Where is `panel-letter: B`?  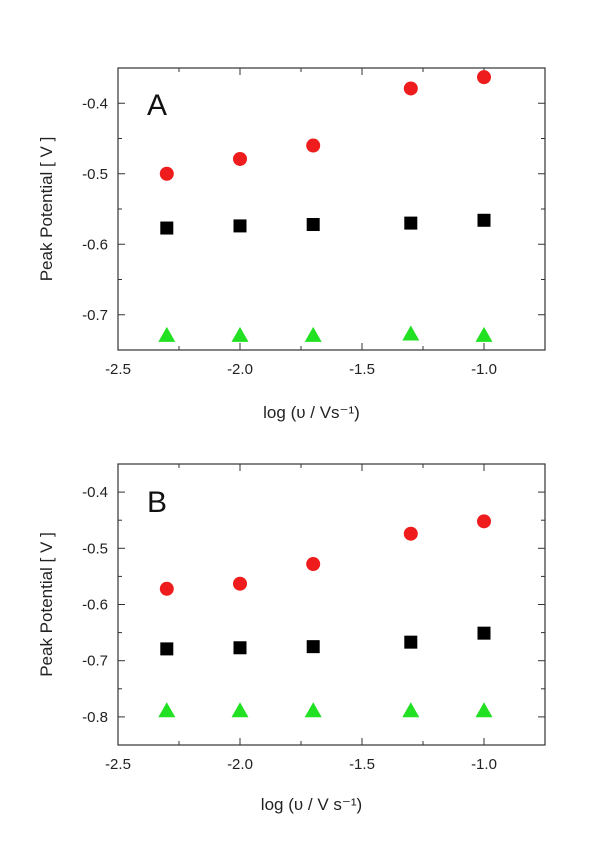 panel-letter: B is located at coordinates (157, 502).